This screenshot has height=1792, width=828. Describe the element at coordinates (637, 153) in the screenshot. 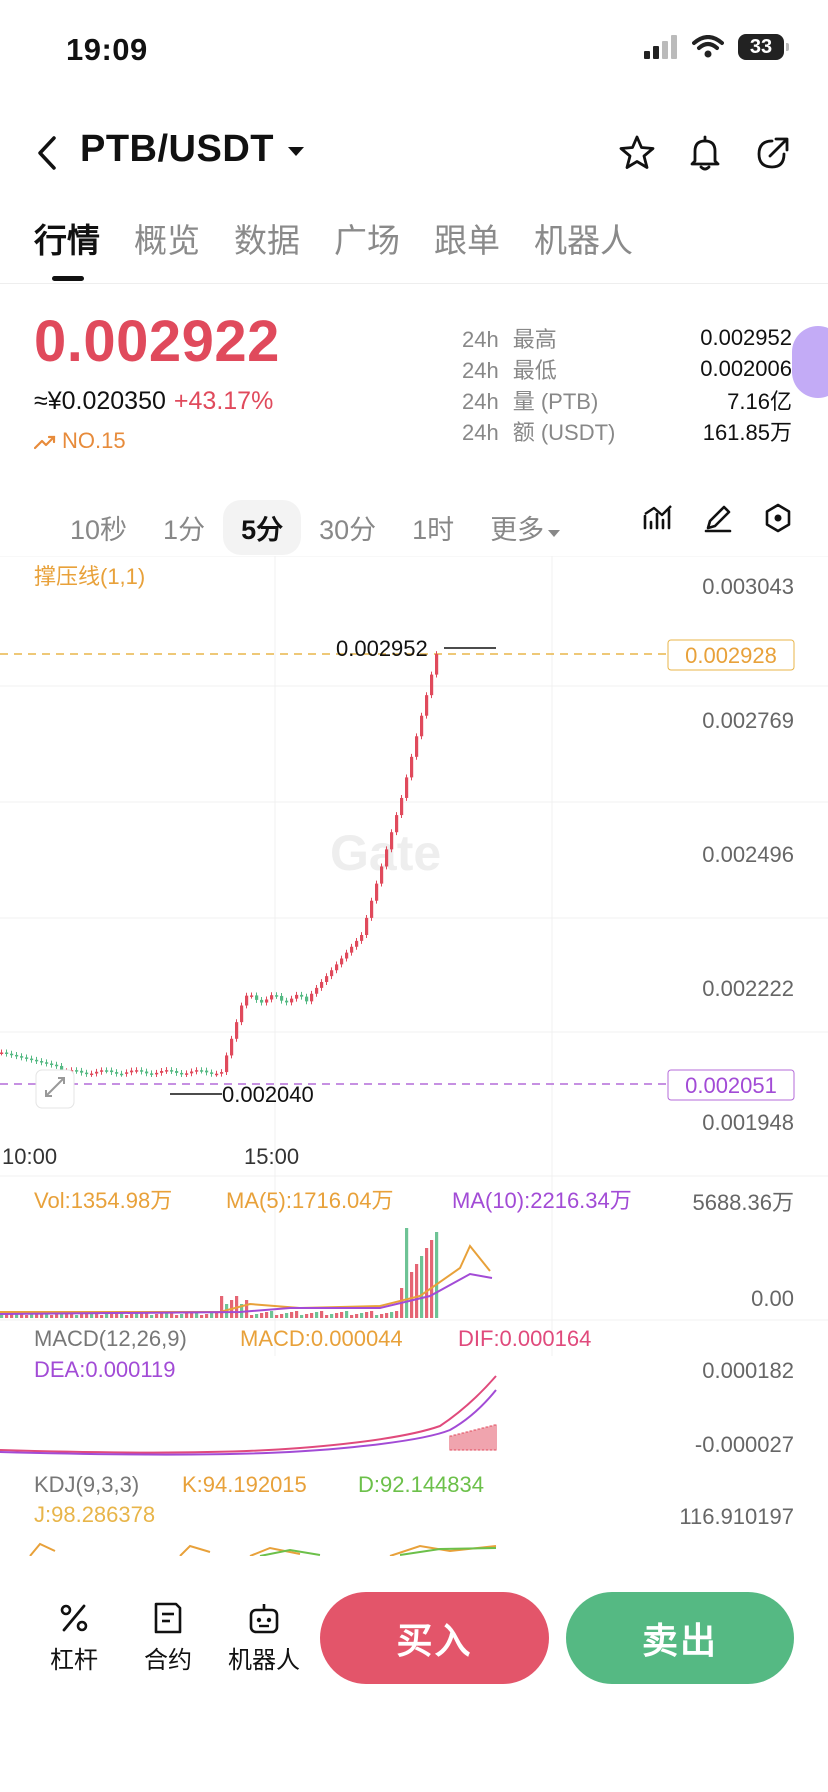

I see `star-icon` at that location.